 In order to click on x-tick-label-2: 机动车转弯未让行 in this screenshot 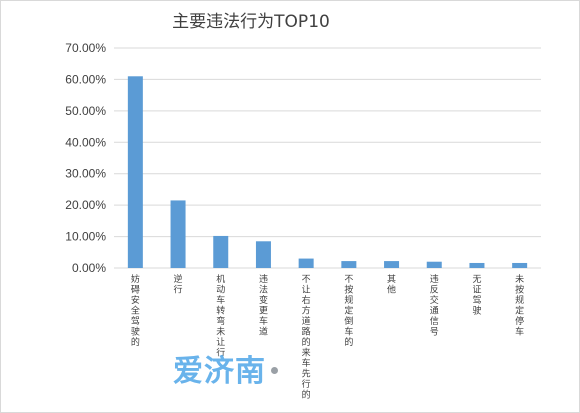, I will do `click(220, 316)`.